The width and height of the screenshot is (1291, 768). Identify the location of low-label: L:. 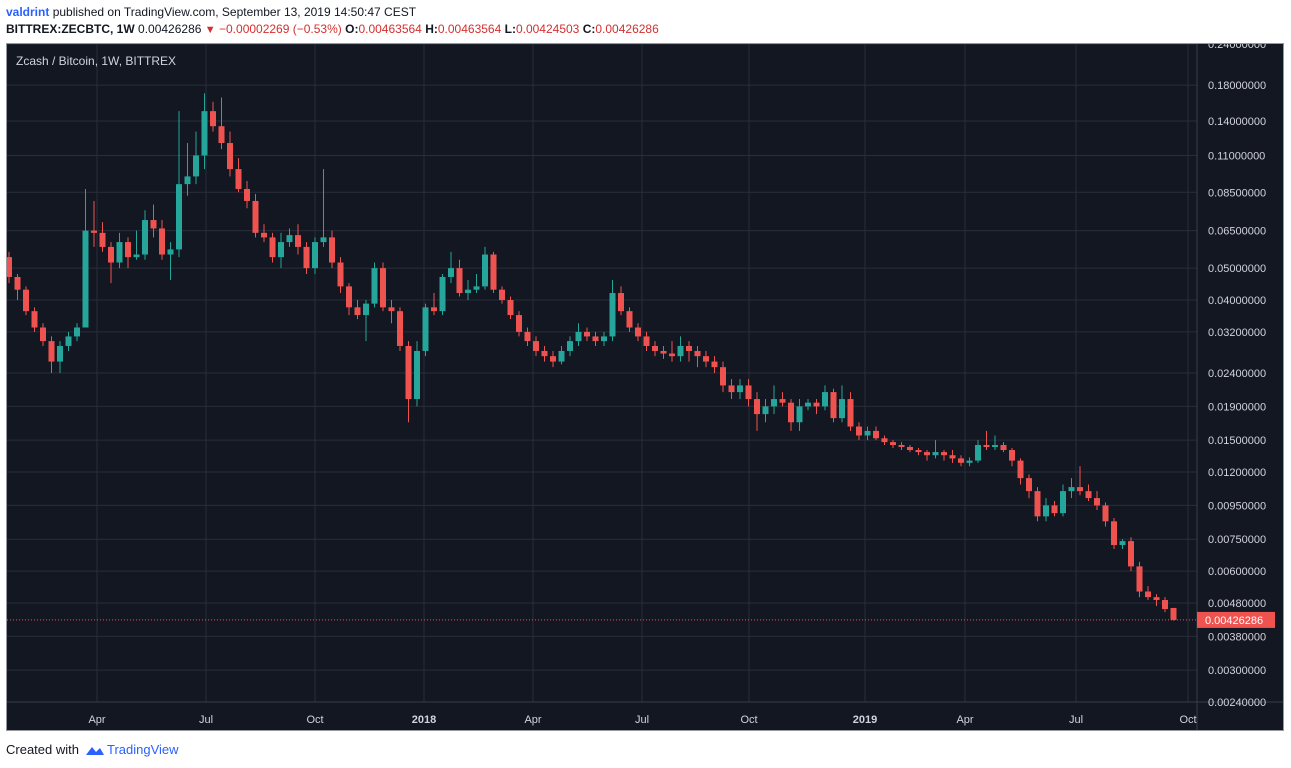
(510, 29).